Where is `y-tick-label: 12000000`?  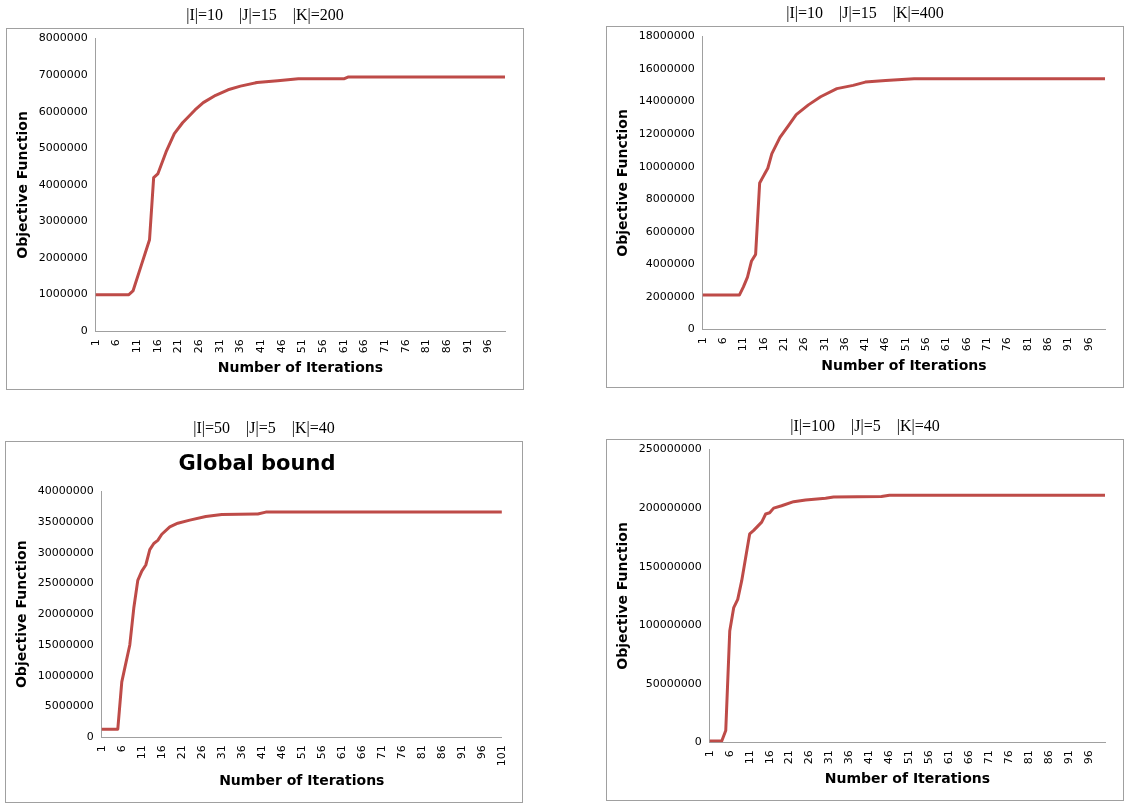
y-tick-label: 12000000 is located at coordinates (666, 133).